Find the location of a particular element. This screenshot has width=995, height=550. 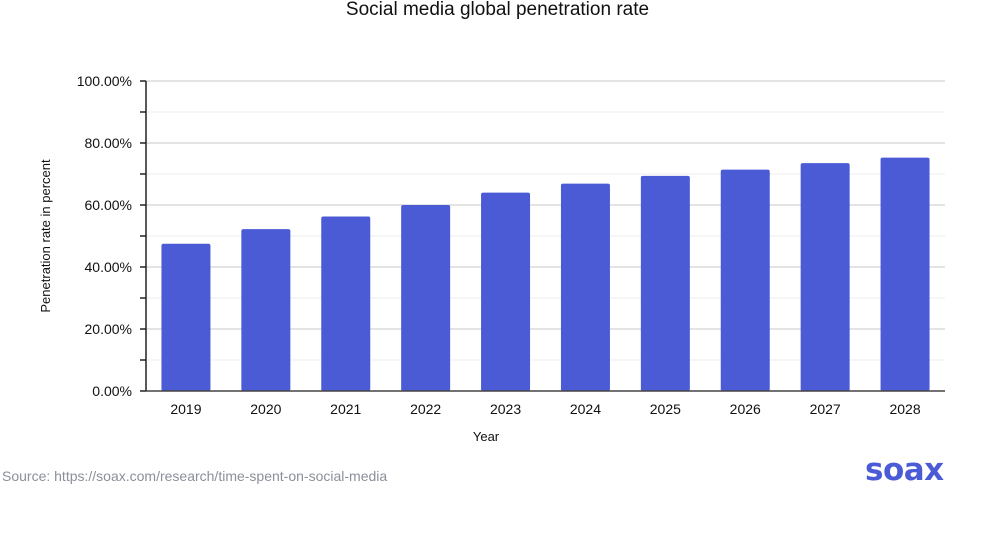

x-tick-label: 2025 is located at coordinates (665, 409).